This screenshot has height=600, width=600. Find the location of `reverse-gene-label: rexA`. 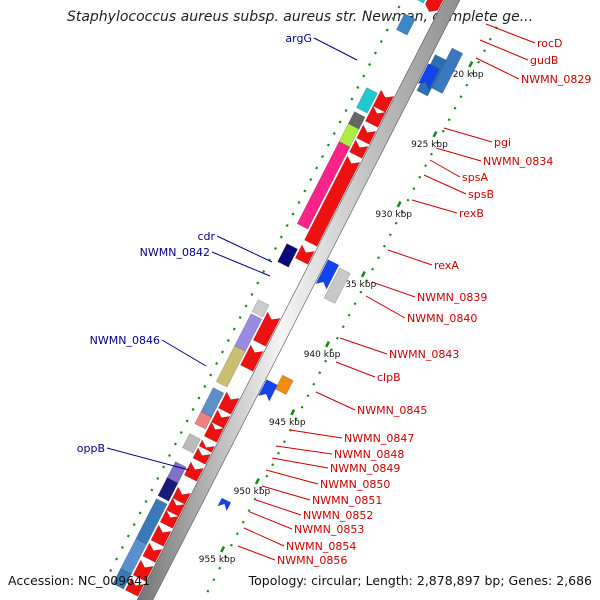

reverse-gene-label: rexA is located at coordinates (446, 265).